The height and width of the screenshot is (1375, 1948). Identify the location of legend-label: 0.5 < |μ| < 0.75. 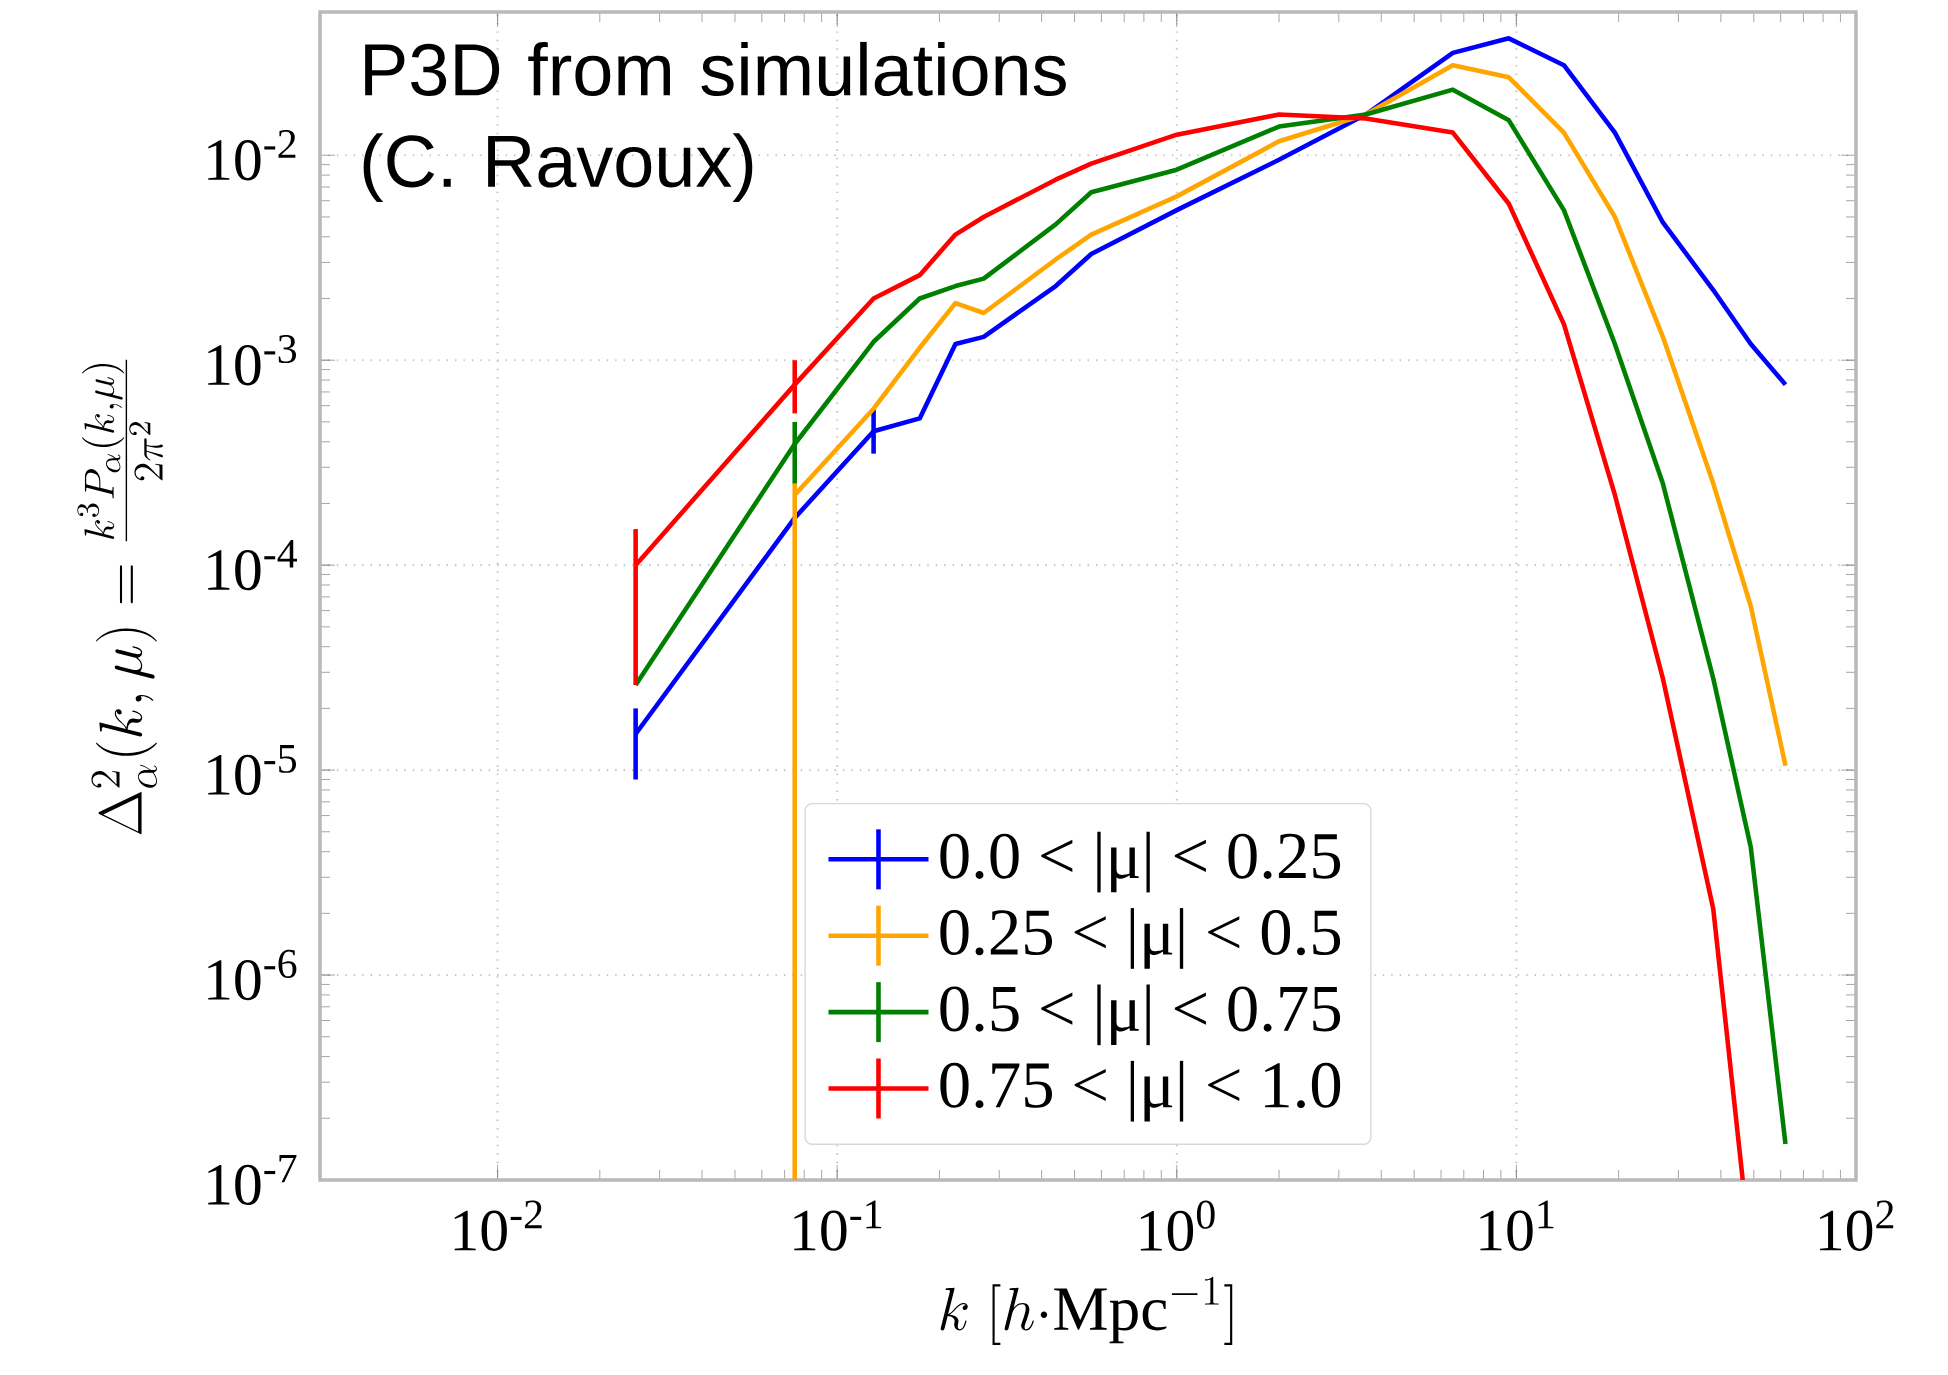
(1140, 1015).